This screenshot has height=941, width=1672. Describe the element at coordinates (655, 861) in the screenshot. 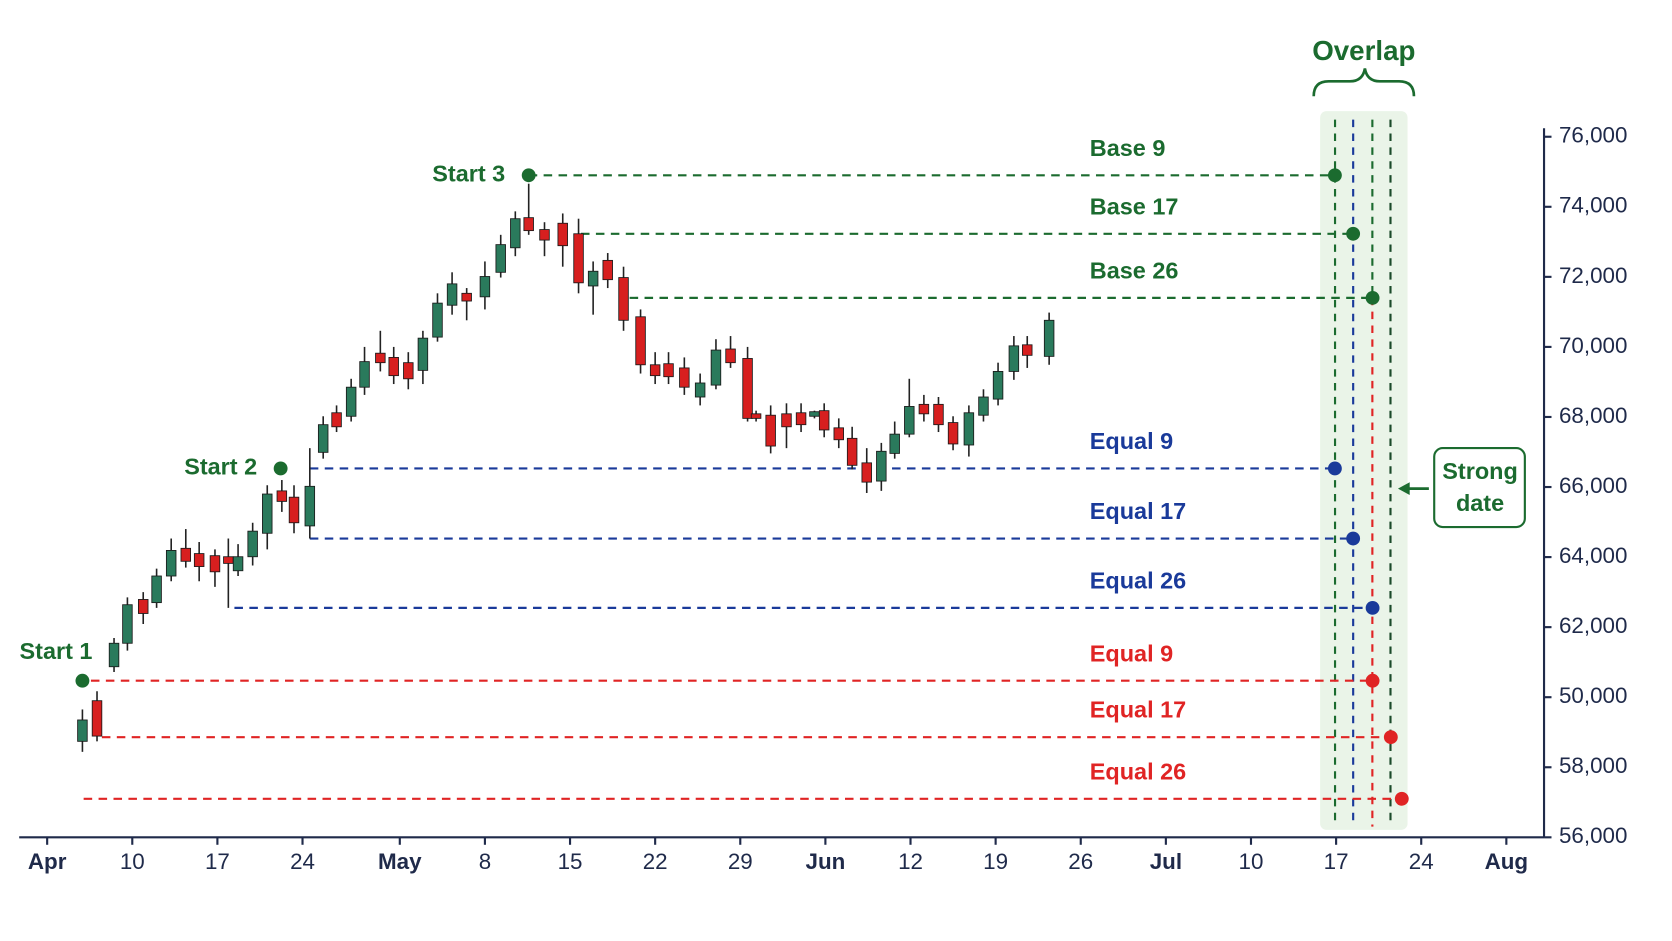

I see `x-tick-label: 22` at that location.